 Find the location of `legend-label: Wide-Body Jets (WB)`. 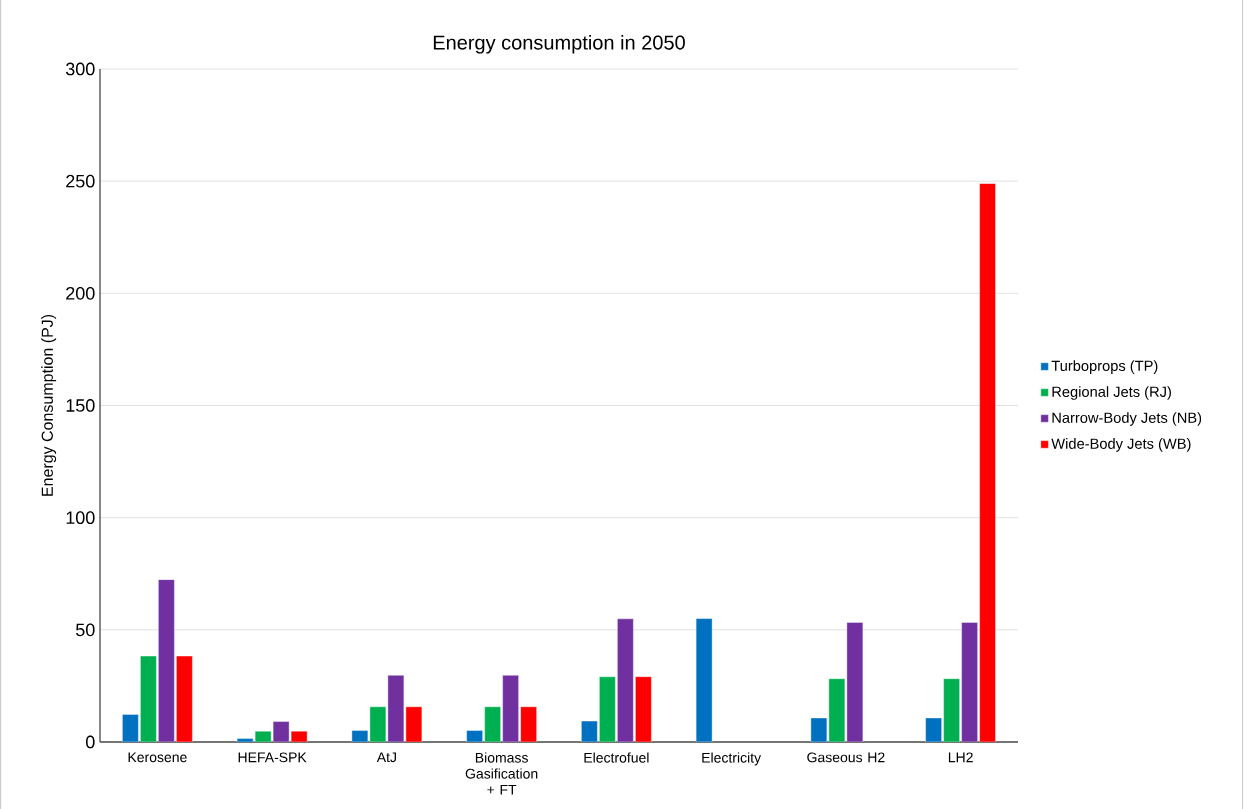

legend-label: Wide-Body Jets (WB) is located at coordinates (1121, 445).